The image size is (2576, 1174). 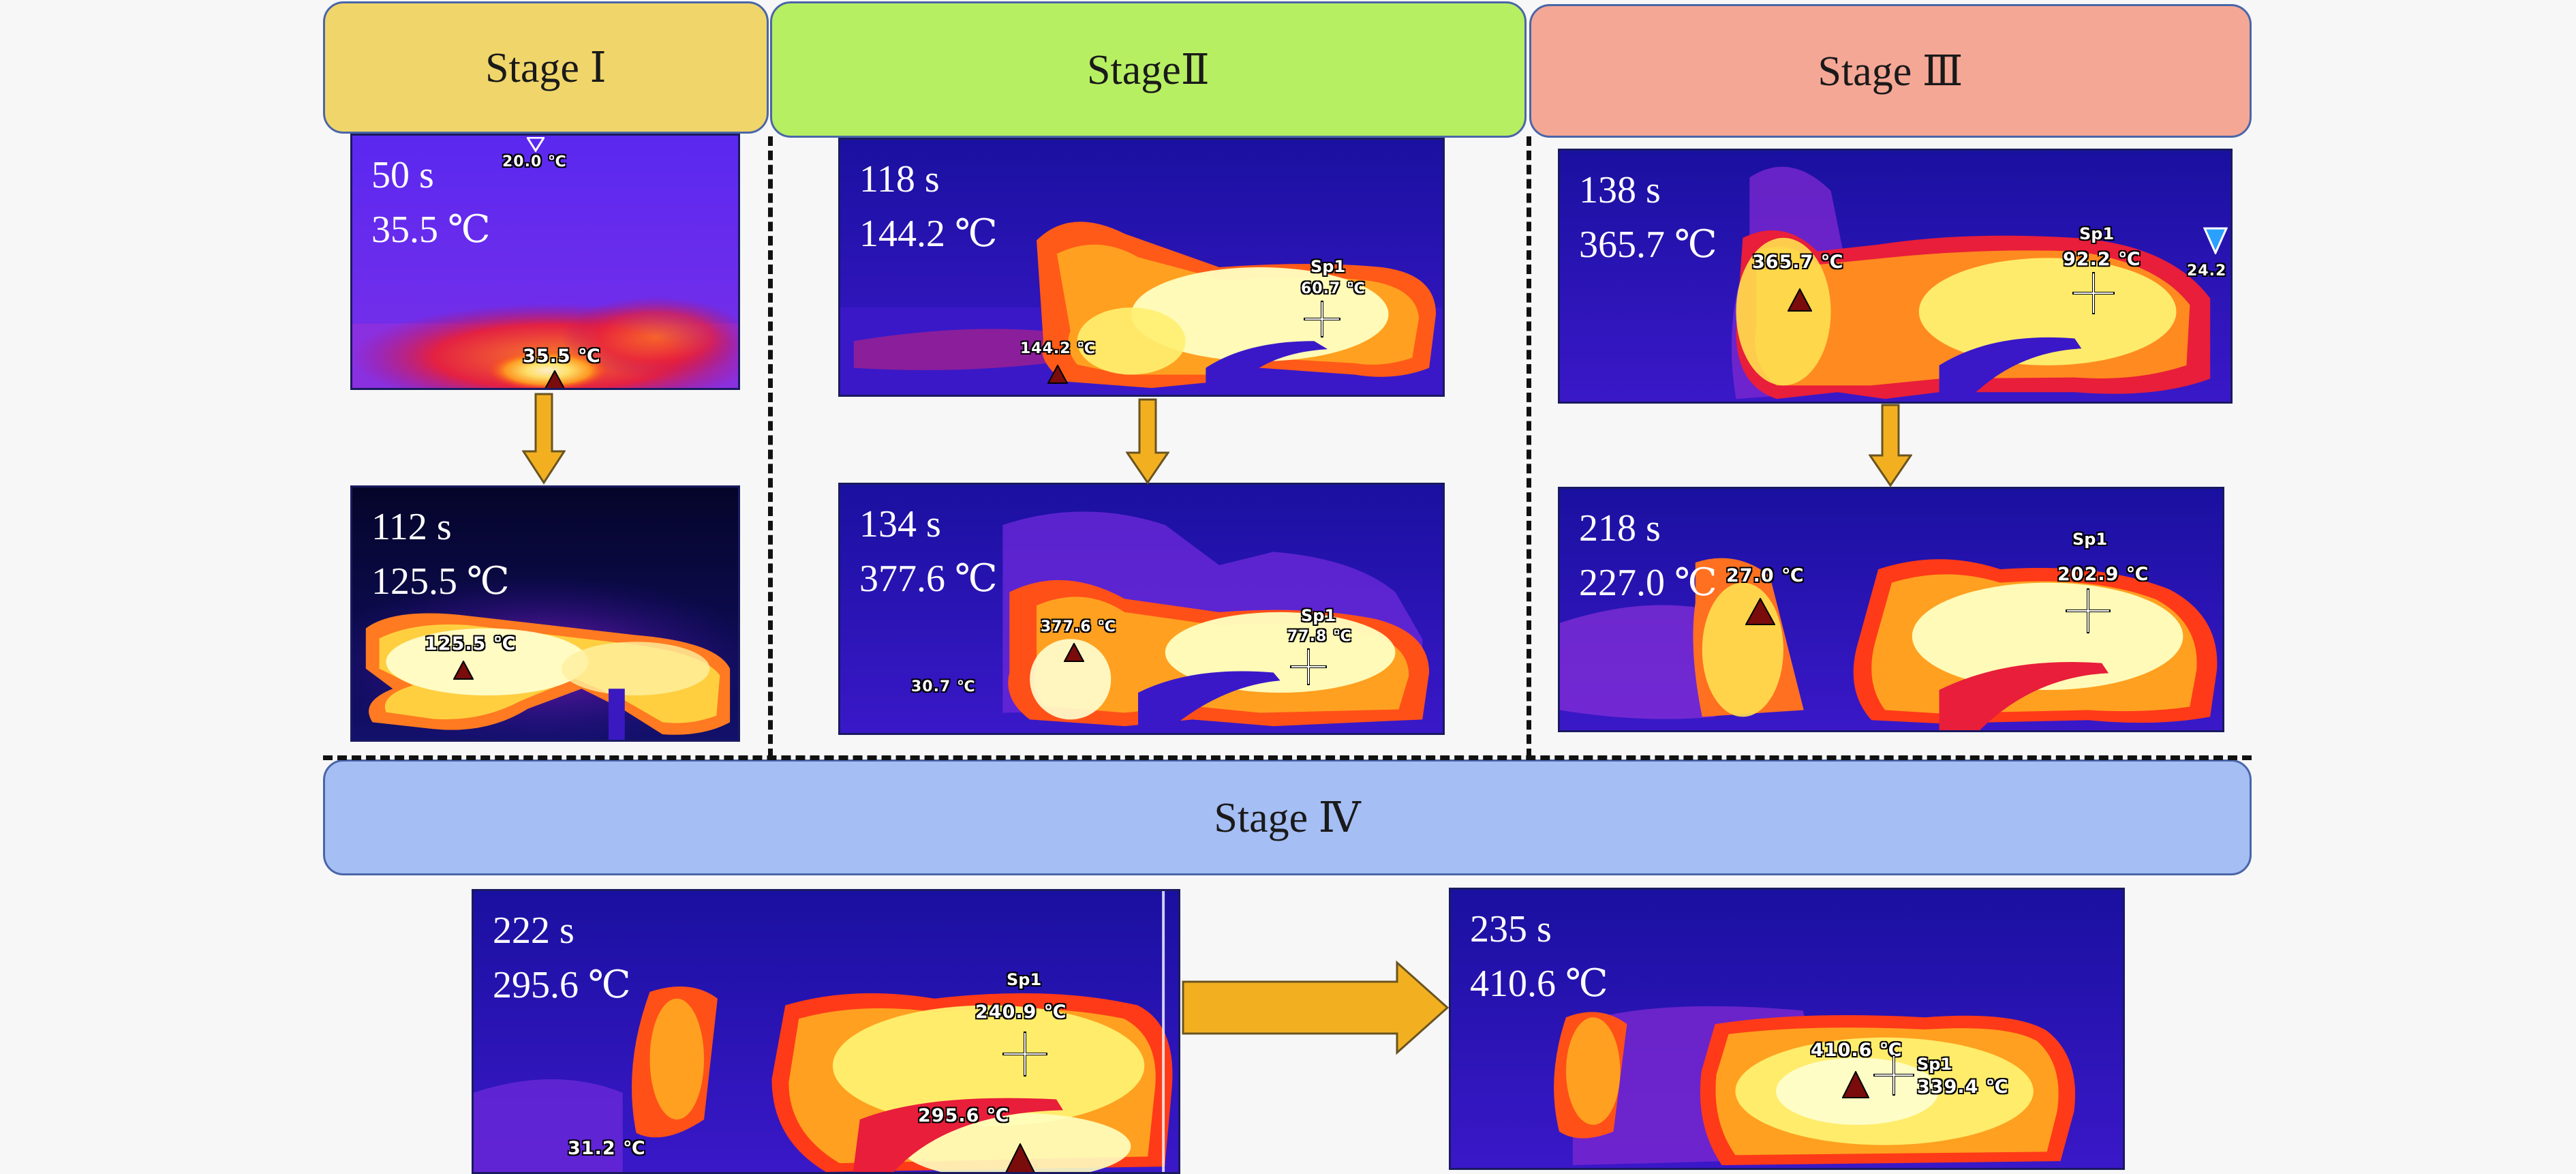 I want to click on panel-caption: 50 s 35.5 ℃, so click(x=431, y=202).